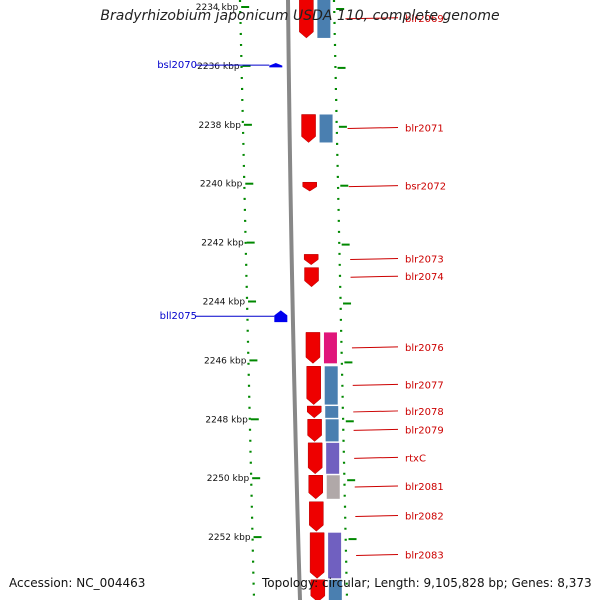 The width and height of the screenshot is (600, 600). I want to click on kbp-label: 2248 kbp, so click(226, 420).